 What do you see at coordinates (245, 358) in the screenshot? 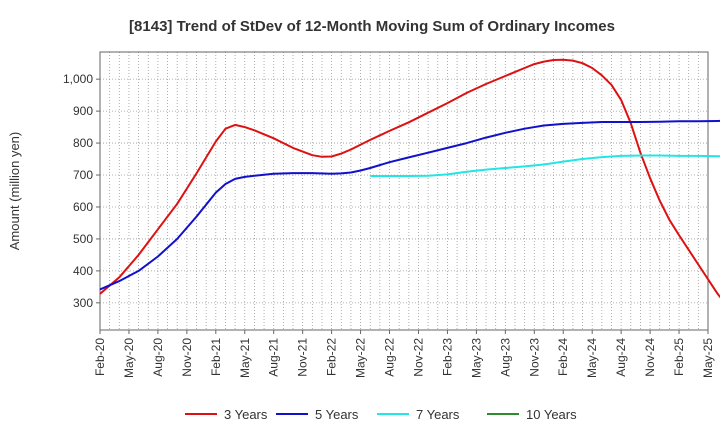
I see `x-tick-label: May-21` at bounding box center [245, 358].